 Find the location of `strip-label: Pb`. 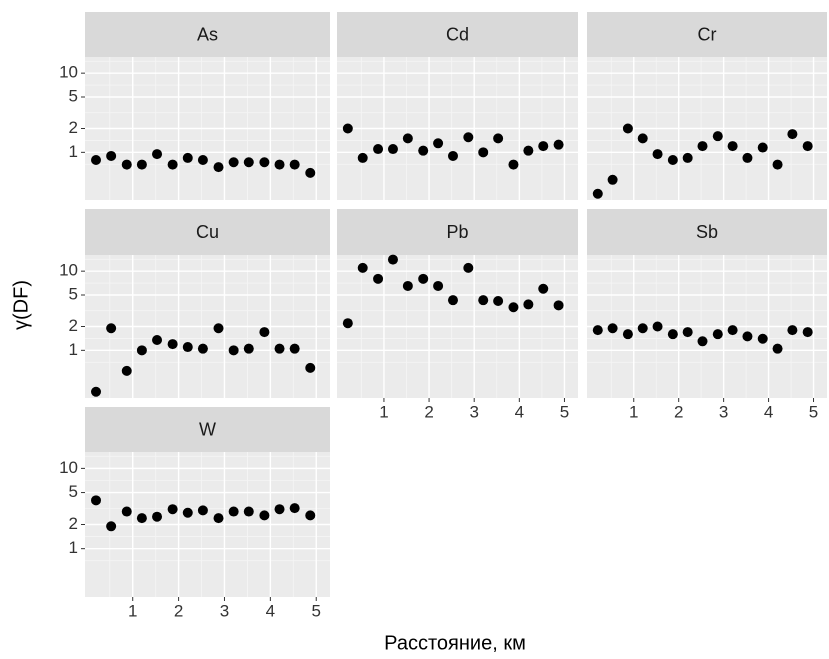

strip-label: Pb is located at coordinates (457, 232).